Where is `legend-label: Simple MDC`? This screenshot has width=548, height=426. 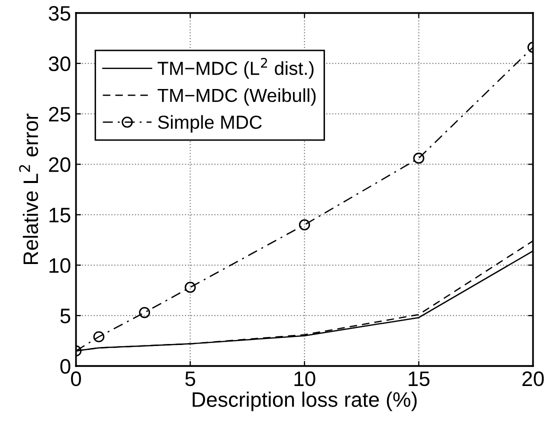
legend-label: Simple MDC is located at coordinates (210, 124).